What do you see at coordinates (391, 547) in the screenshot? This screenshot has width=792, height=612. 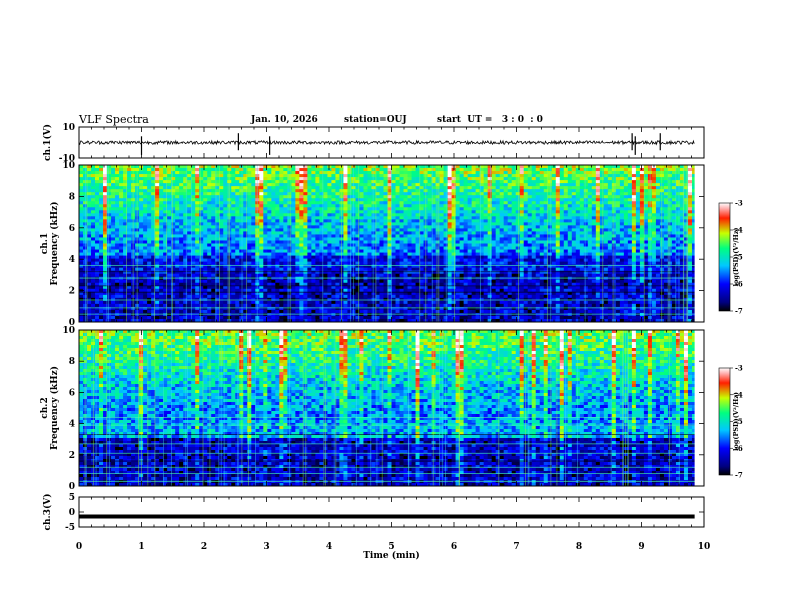 I see `x-tick-label: 5` at bounding box center [391, 547].